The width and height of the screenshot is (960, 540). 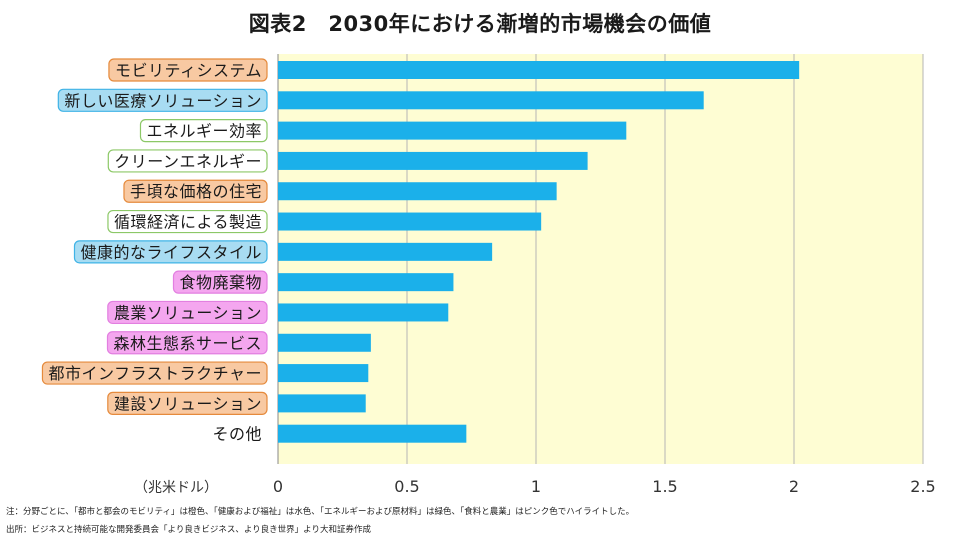 I want to click on chart-title: 図表2 2030年における漸増的市場機会の価値, so click(x=480, y=24).